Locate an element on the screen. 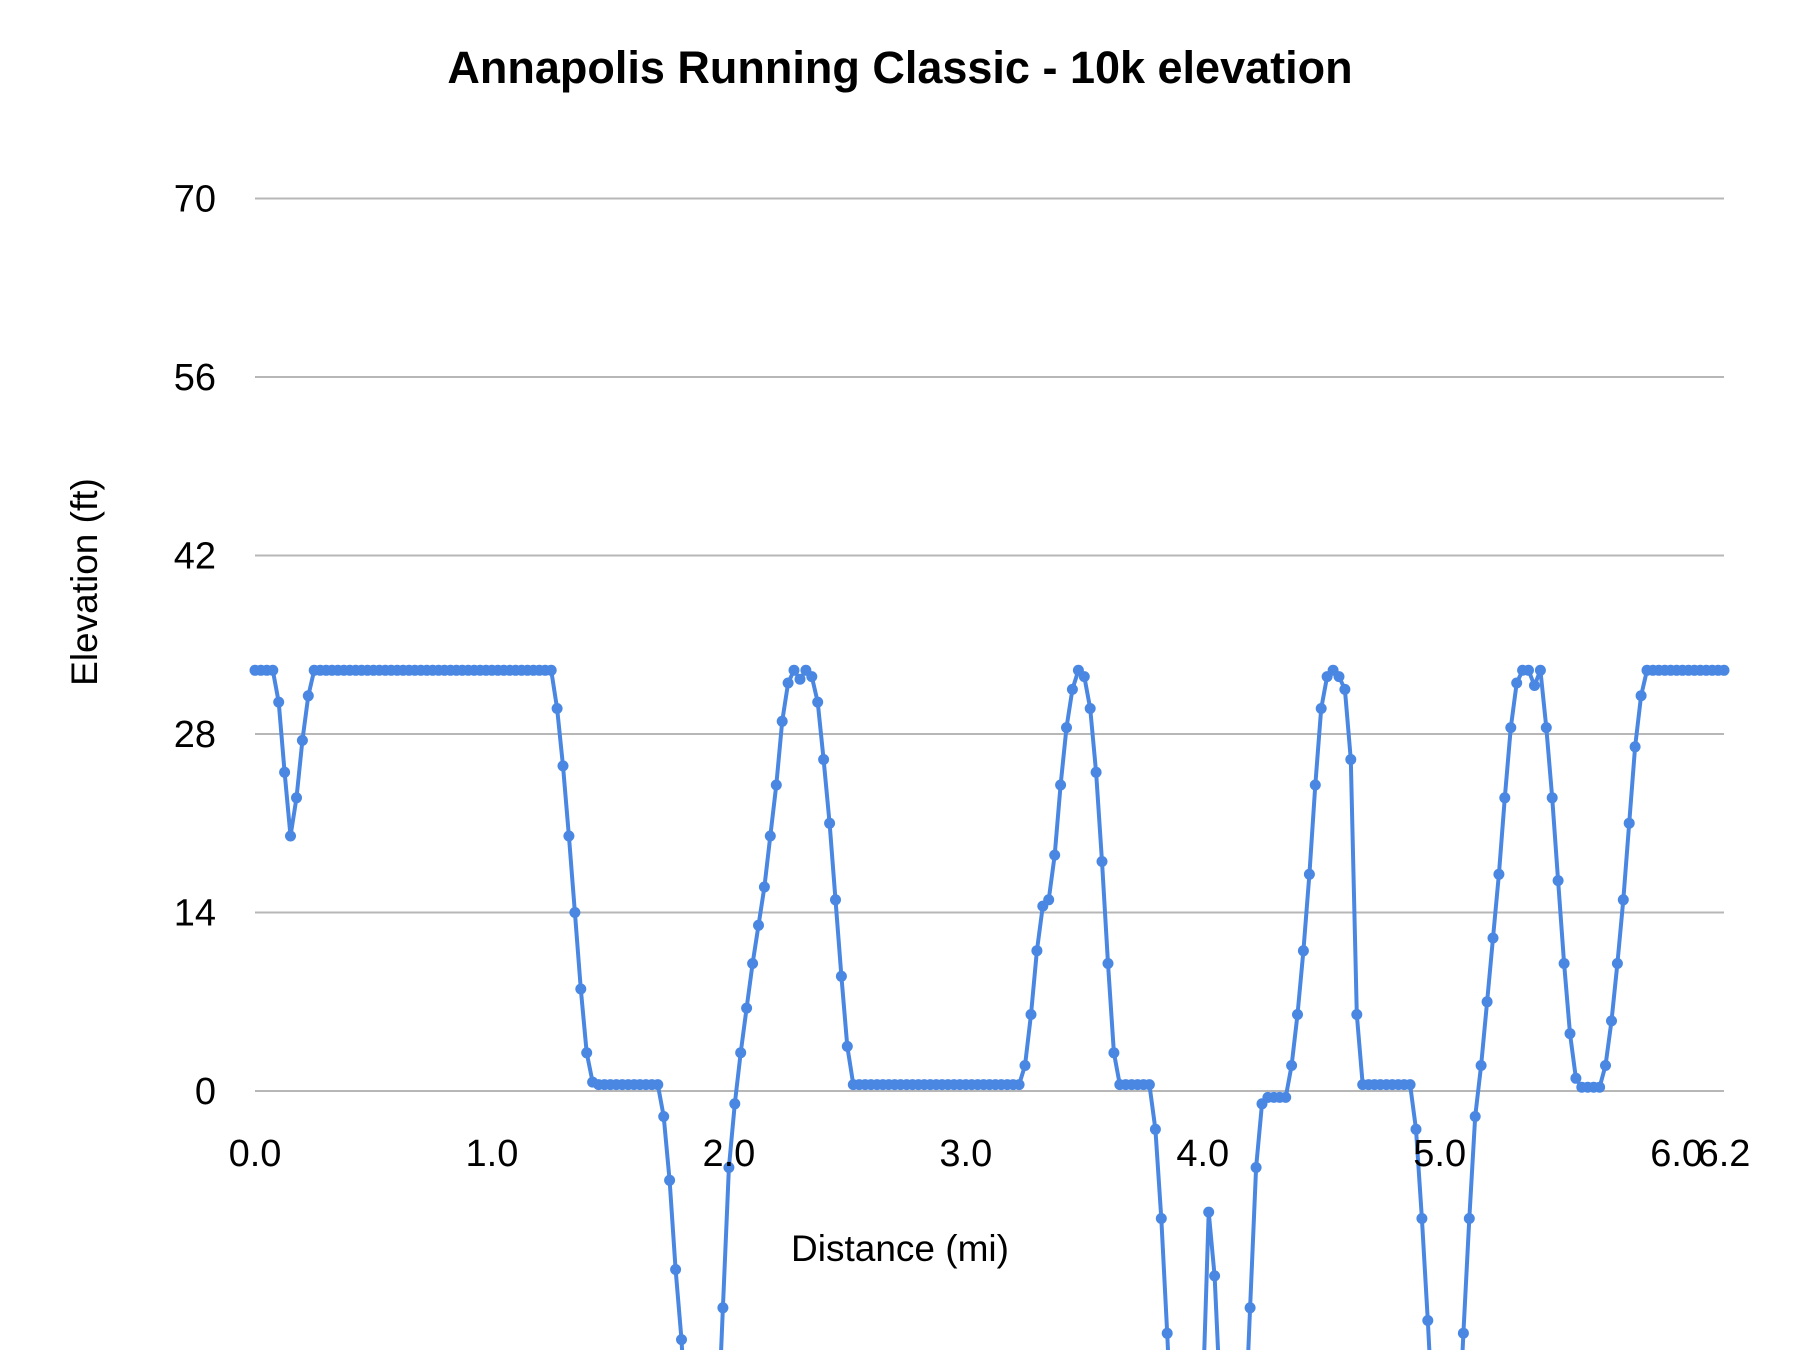 This screenshot has width=1800, height=1350. x-tick-label: 2.0 is located at coordinates (728, 1154).